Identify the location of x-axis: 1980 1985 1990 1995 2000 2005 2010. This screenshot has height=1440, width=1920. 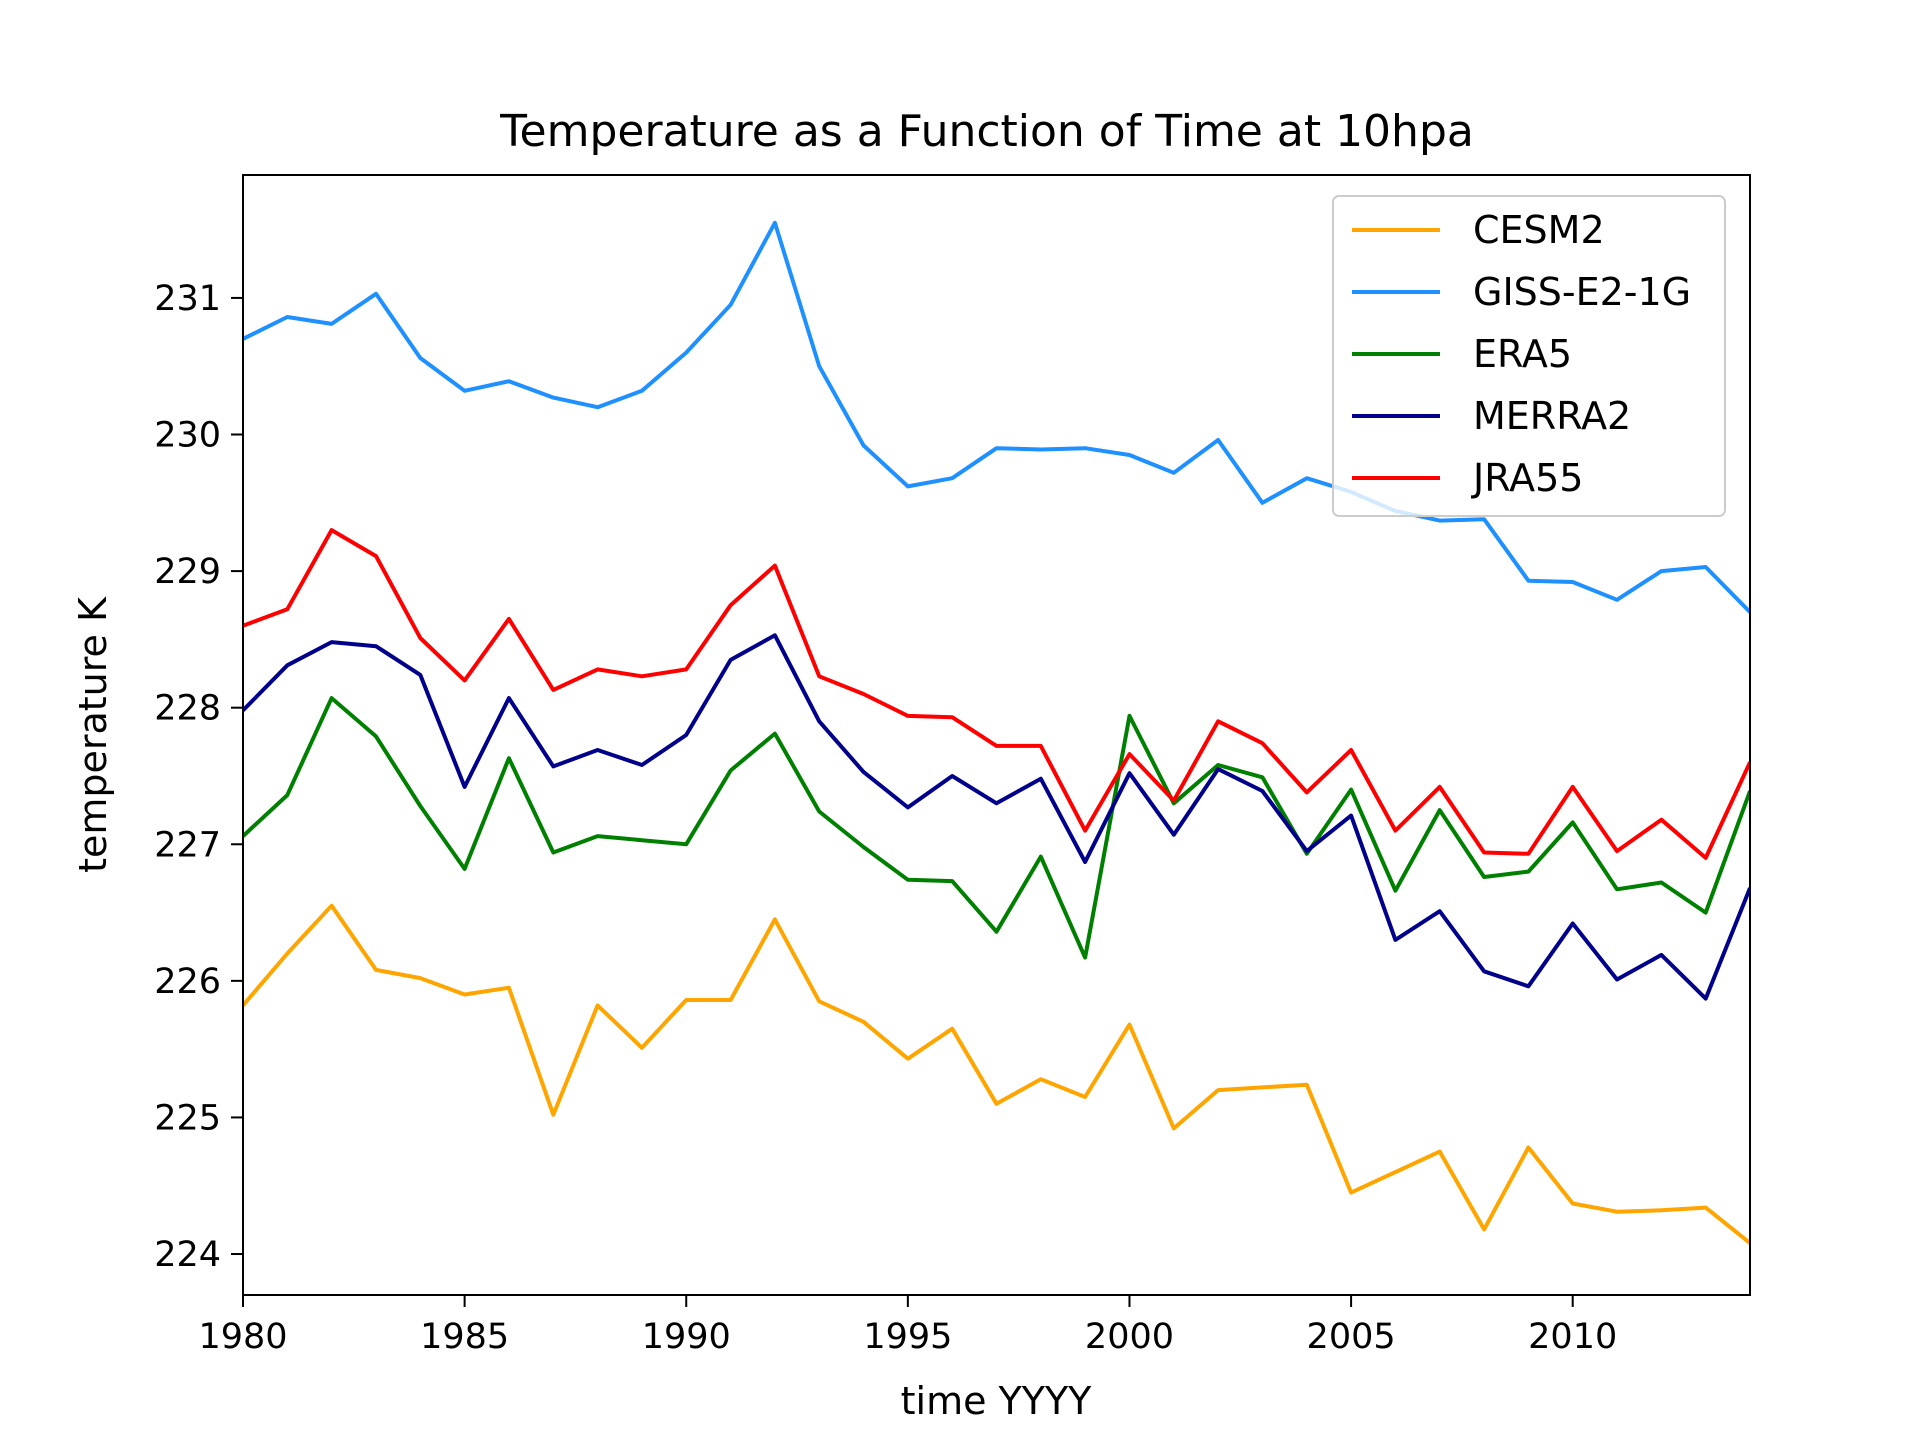
(907, 1326).